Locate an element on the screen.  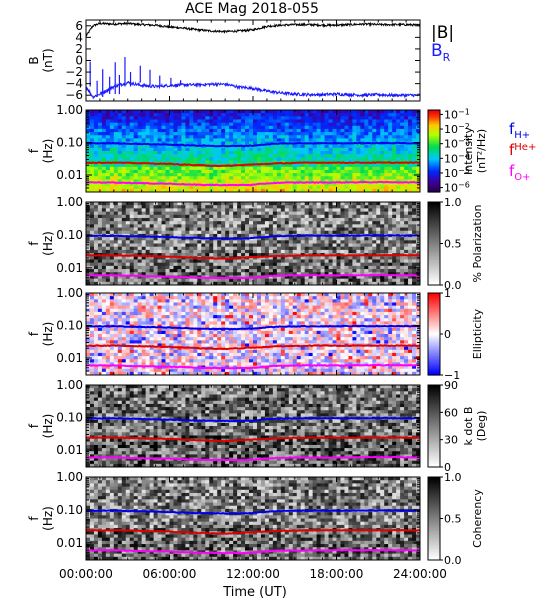
colorbar-label: Intensity is located at coordinates (468, 151).